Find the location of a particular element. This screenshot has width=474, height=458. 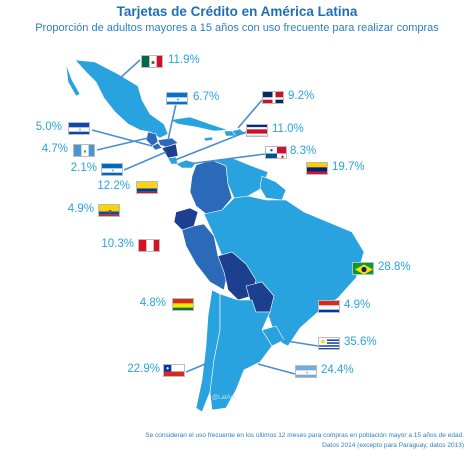

value-label-peru: 10.3% is located at coordinates (117, 244).